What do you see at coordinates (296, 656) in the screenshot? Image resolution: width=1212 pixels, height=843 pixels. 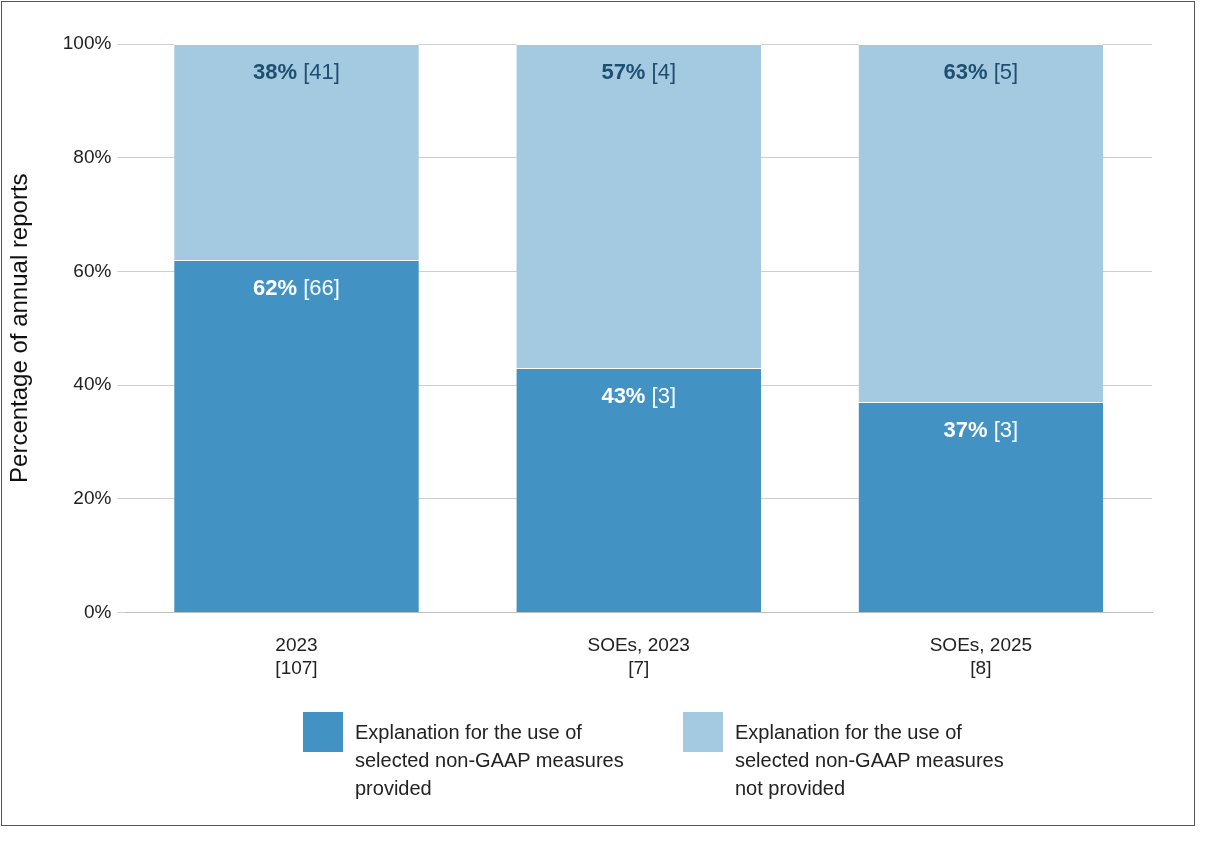 I see `x-tick-label: 2023 [107]` at bounding box center [296, 656].